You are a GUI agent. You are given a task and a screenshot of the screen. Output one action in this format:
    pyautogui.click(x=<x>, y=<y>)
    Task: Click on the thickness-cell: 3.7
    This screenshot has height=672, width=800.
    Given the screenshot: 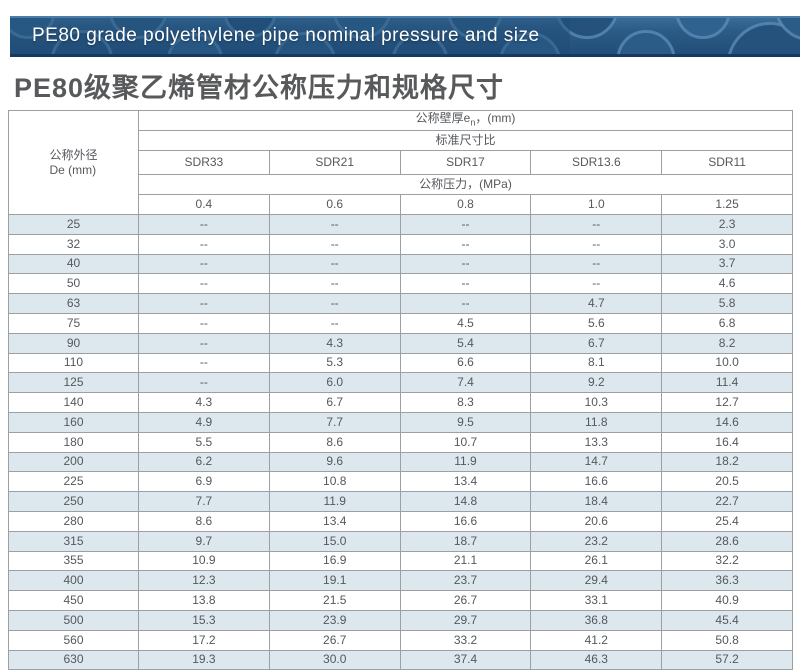 What is the action you would take?
    pyautogui.click(x=727, y=264)
    